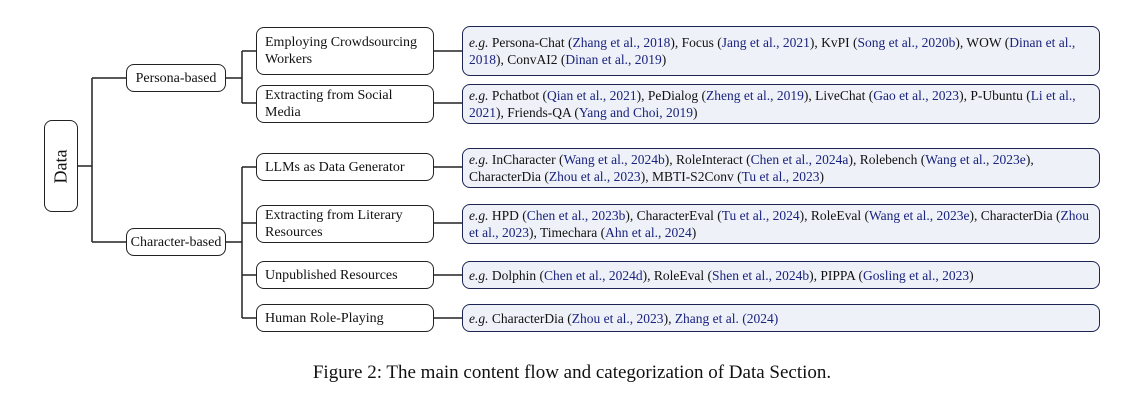 The height and width of the screenshot is (410, 1144). What do you see at coordinates (682, 275) in the screenshot?
I see `dataset-name: RoleEval (` at bounding box center [682, 275].